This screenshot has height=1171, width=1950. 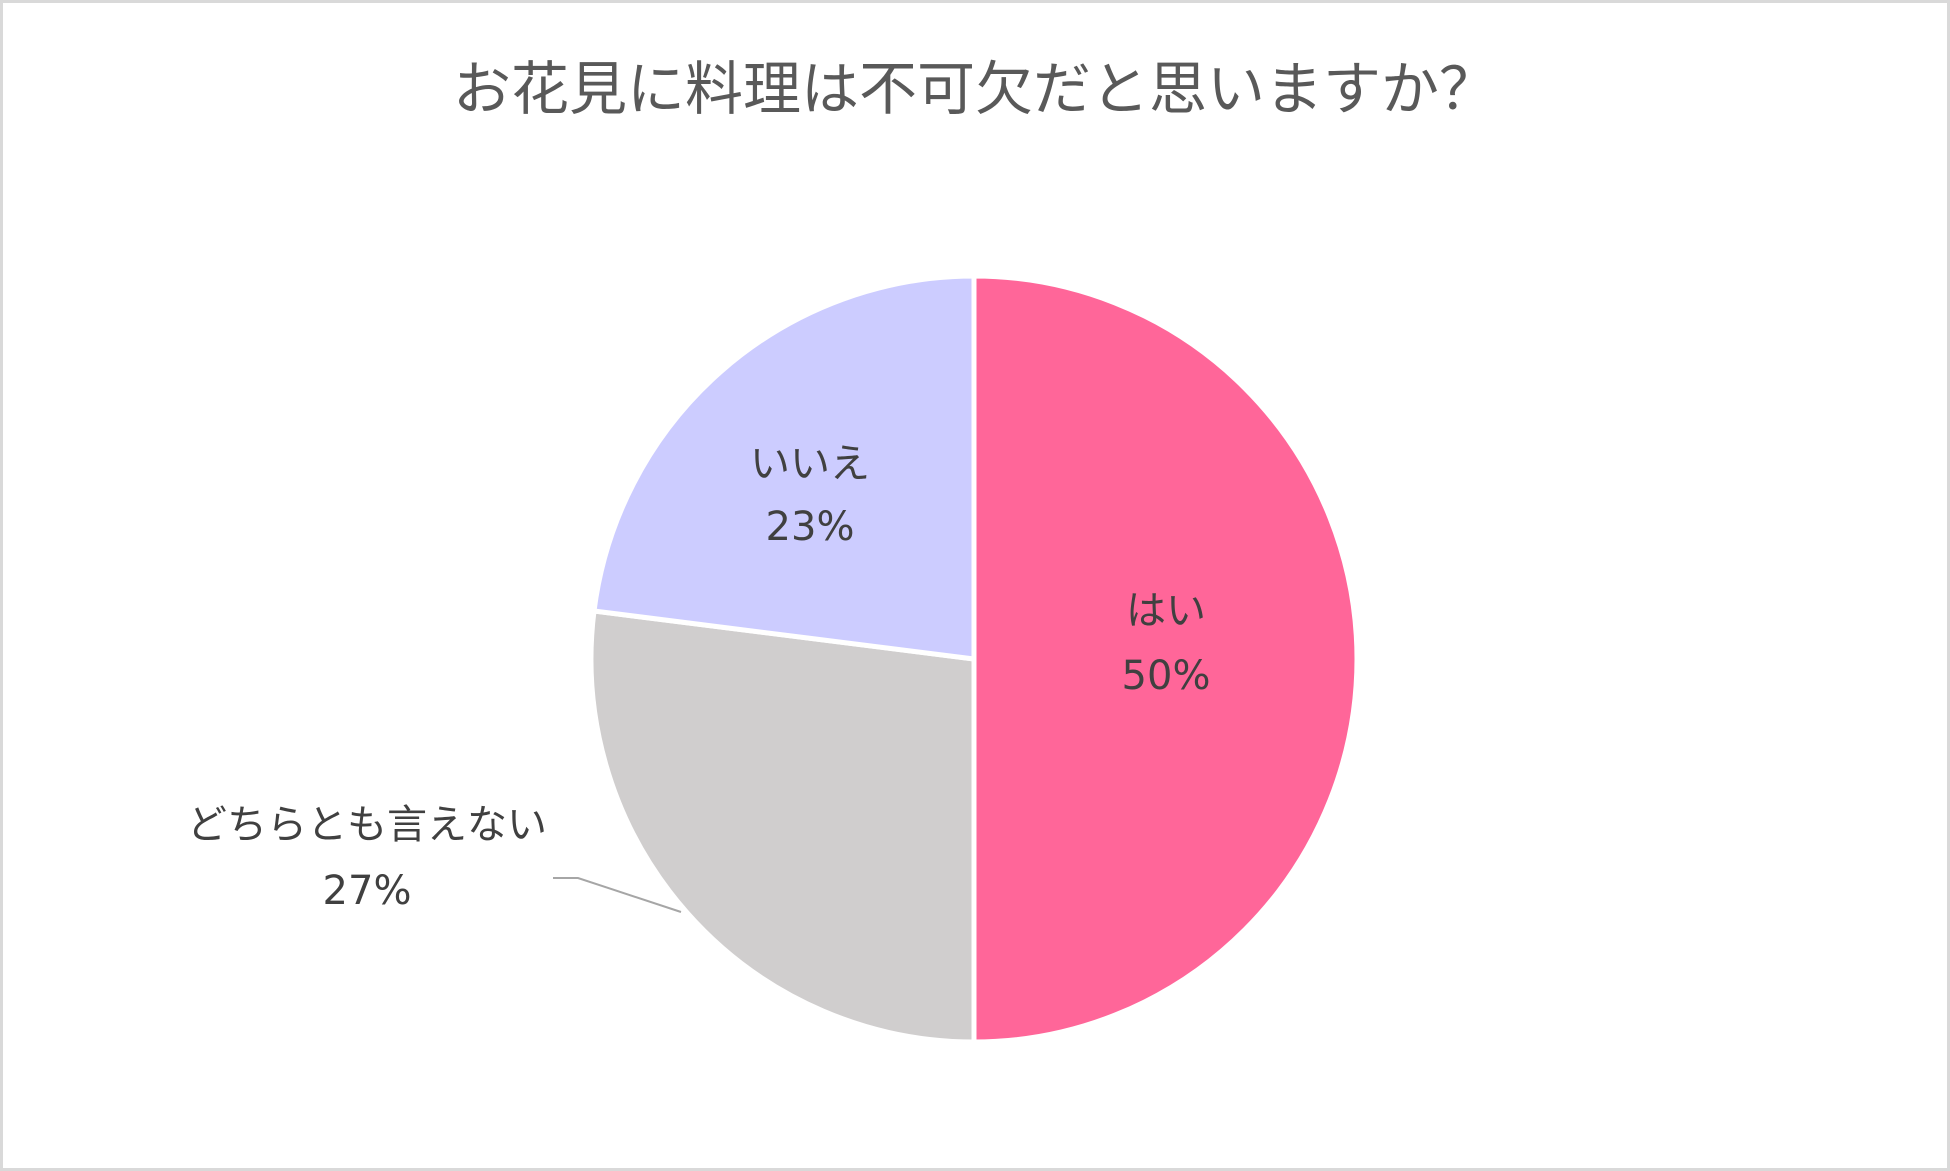 I want to click on slice-category-label: はい, so click(x=1166, y=611).